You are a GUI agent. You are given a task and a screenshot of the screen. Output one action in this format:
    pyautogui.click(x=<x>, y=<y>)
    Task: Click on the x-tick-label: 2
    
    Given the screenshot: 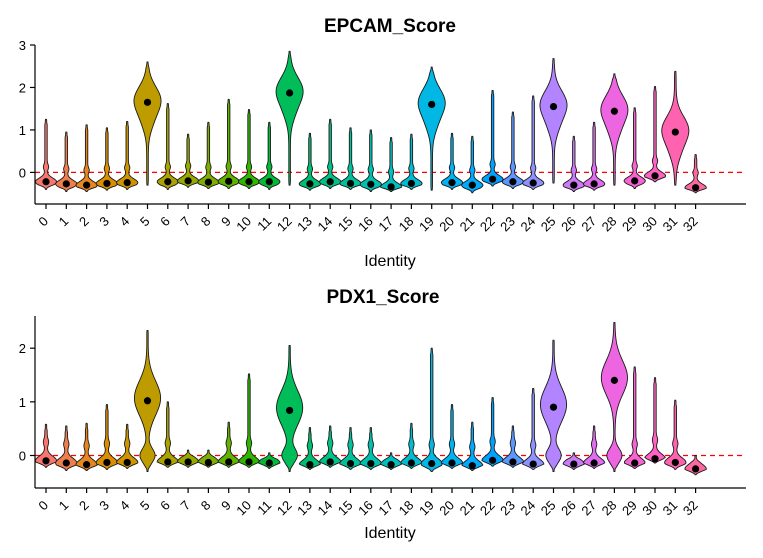 What is the action you would take?
    pyautogui.click(x=84, y=506)
    